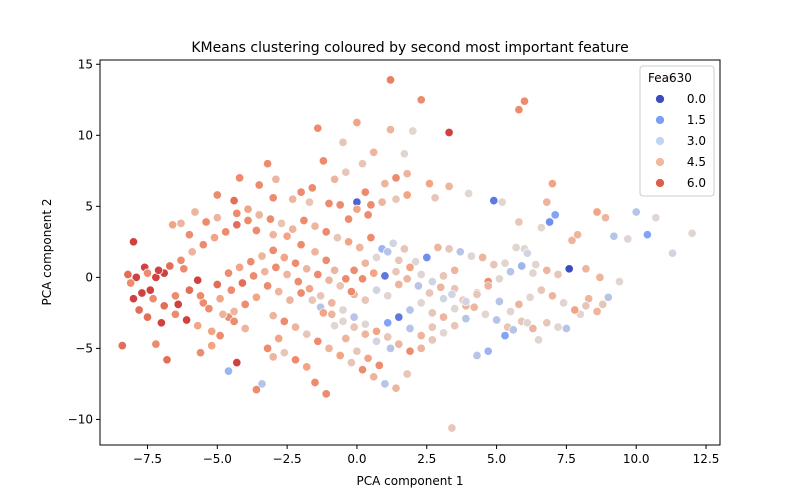  I want to click on x-tick-label: 12.5, so click(706, 459).